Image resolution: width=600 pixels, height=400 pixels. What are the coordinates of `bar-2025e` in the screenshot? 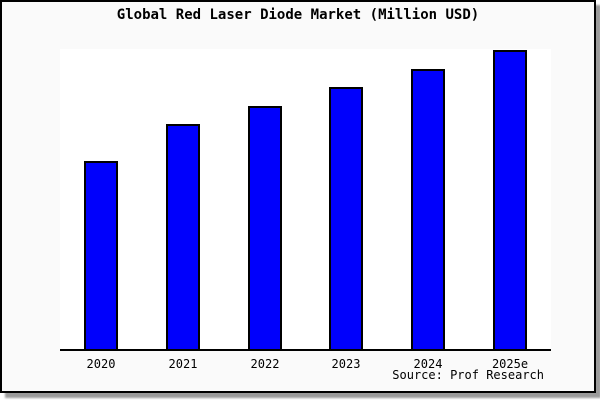 It's located at (510, 199).